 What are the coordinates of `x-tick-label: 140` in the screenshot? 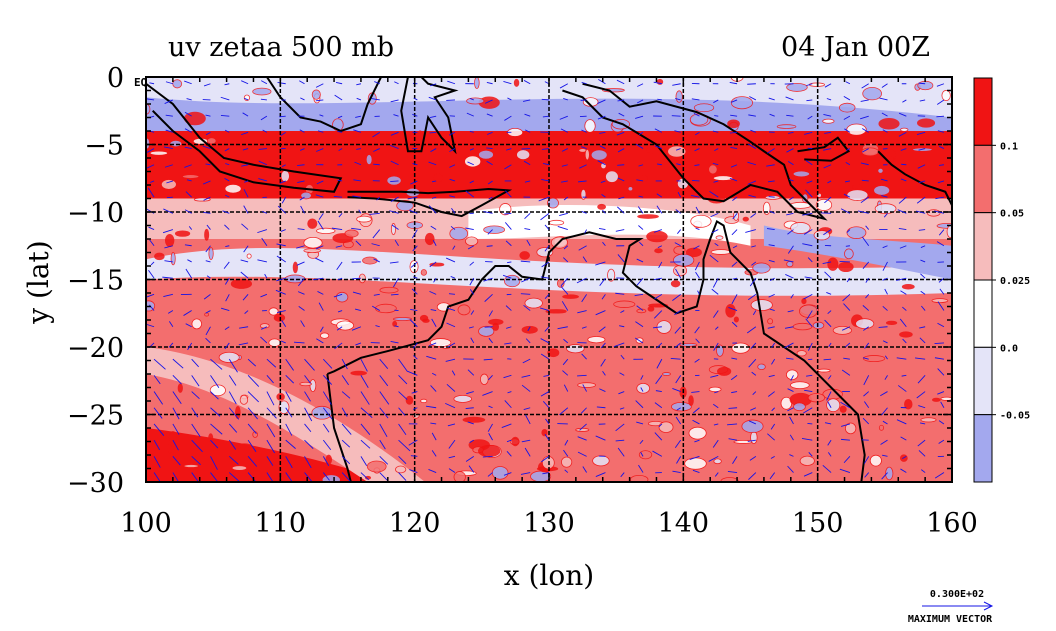 It's located at (684, 523).